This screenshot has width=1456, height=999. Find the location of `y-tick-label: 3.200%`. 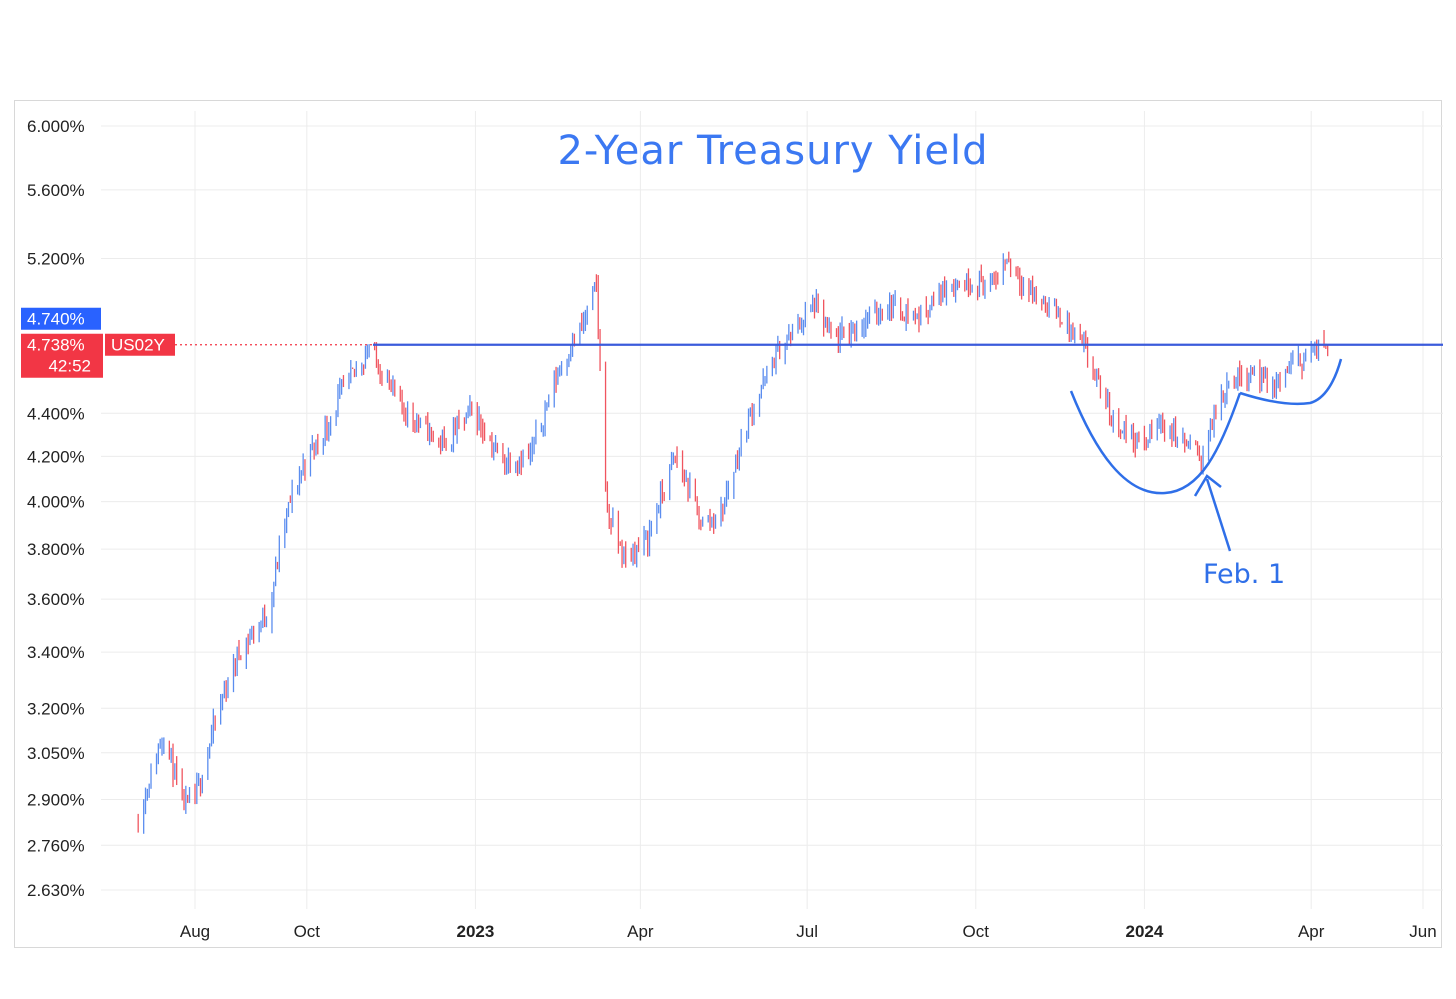

y-tick-label: 3.200% is located at coordinates (56, 708).